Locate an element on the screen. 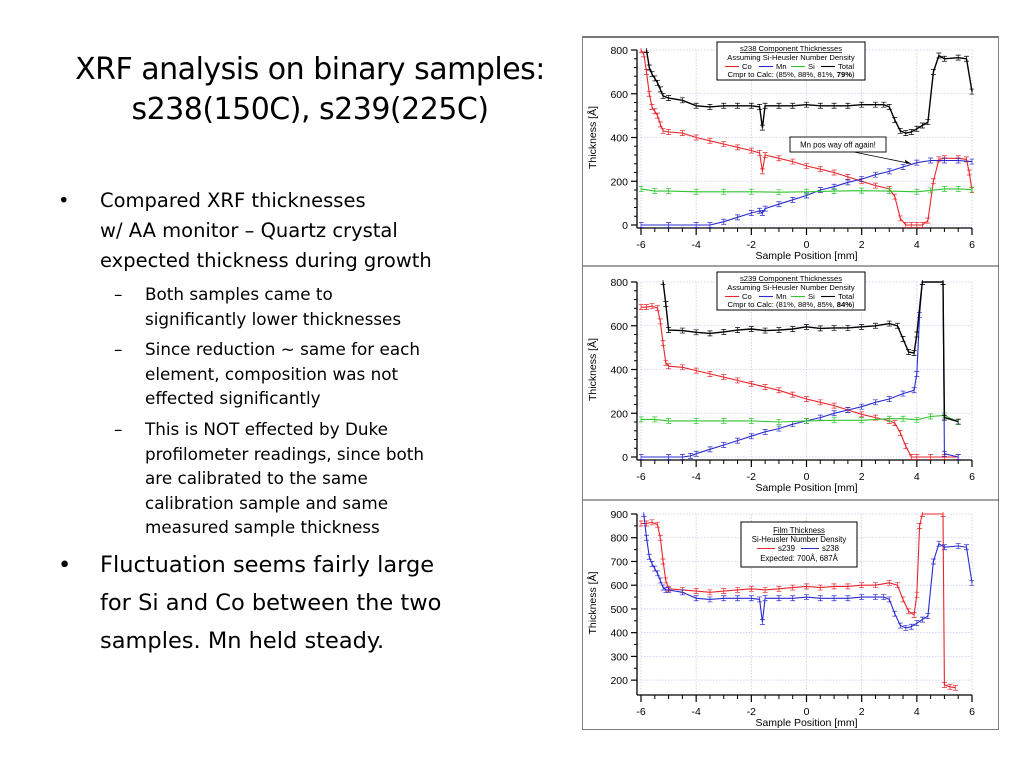  legend-title: s239 Component Thicknesses is located at coordinates (791, 278).